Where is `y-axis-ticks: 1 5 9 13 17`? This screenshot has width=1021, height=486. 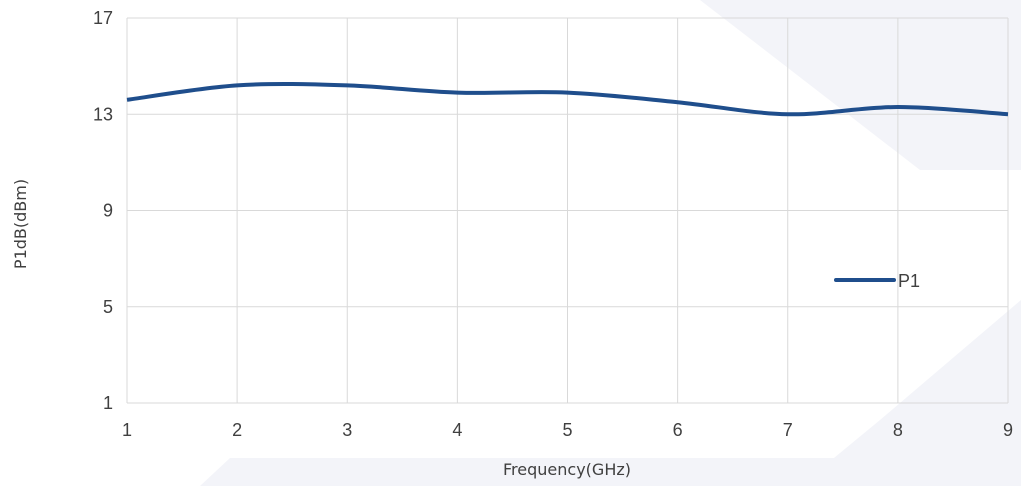
y-axis-ticks: 1 5 9 13 17 is located at coordinates (103, 210).